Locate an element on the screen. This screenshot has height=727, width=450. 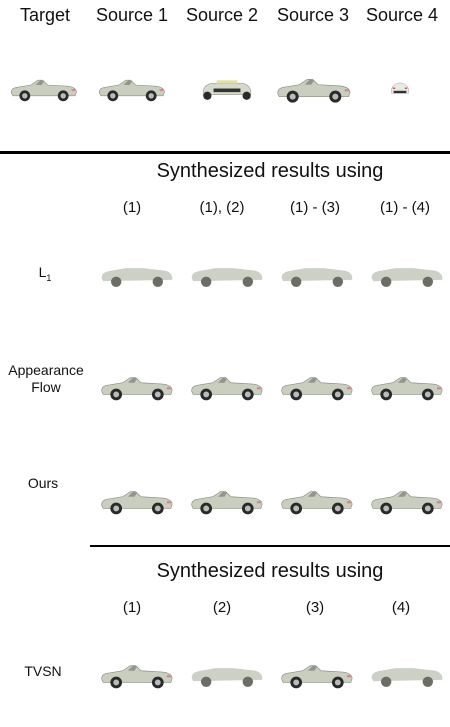
header-target: Target is located at coordinates (45, 15).